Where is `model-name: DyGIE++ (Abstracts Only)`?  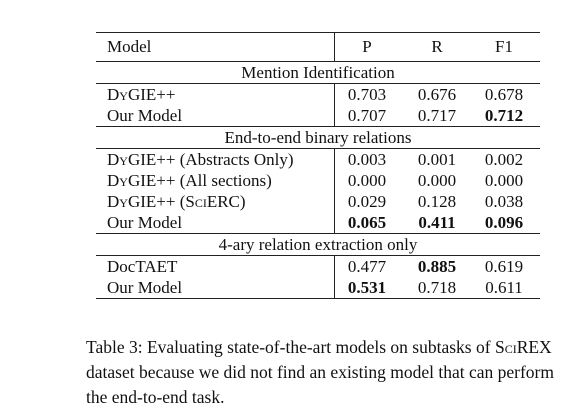
model-name: DyGIE++ (Abstracts Only) is located at coordinates (200, 159).